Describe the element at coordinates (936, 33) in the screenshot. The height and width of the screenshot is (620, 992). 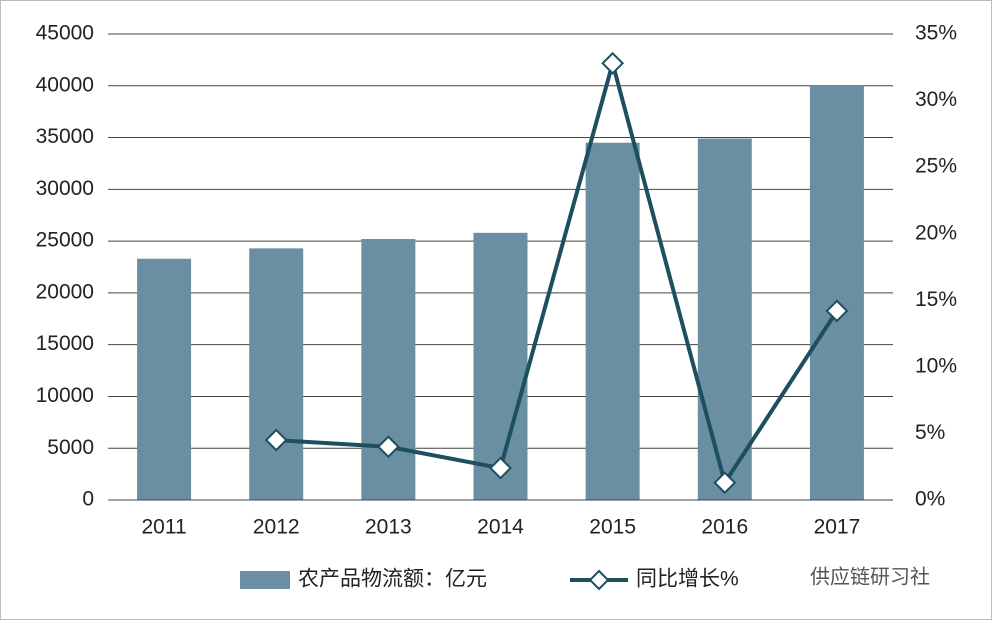
I see `y2-tick-label: 35%` at that location.